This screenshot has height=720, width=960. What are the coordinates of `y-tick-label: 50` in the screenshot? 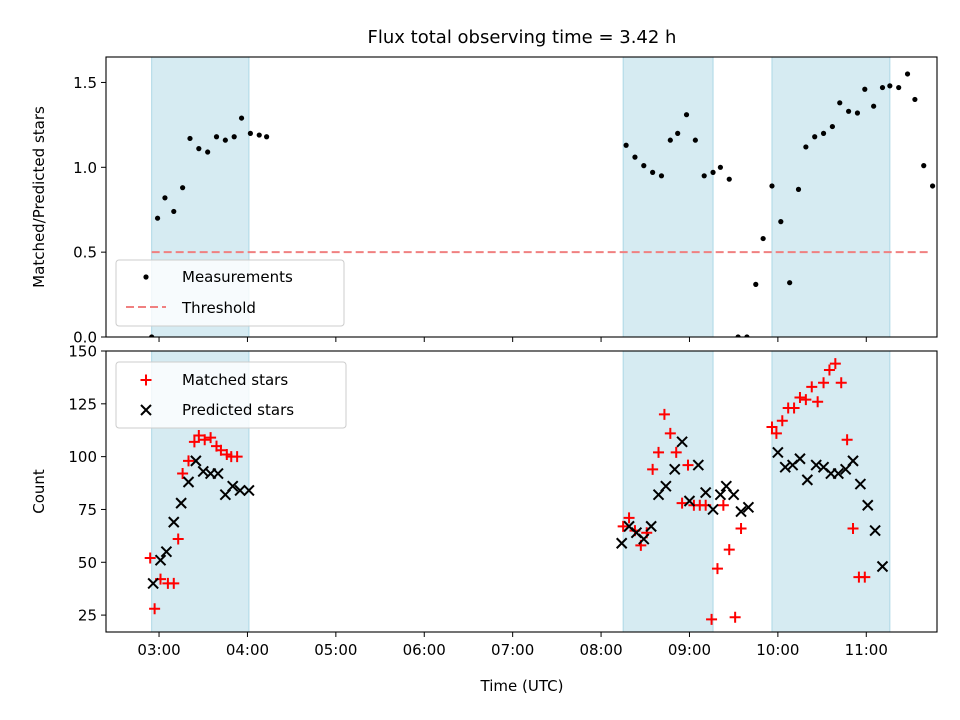 It's located at (87, 563).